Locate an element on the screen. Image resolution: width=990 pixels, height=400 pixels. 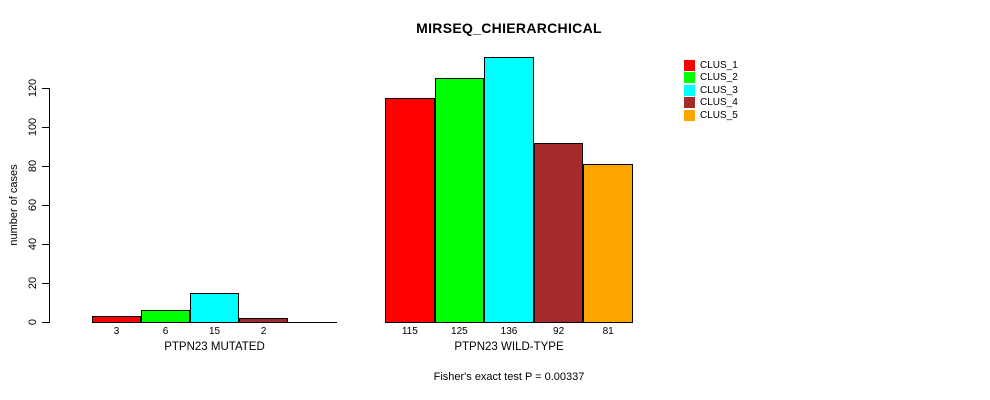
y-axis-label: number of cases is located at coordinates (14, 205).